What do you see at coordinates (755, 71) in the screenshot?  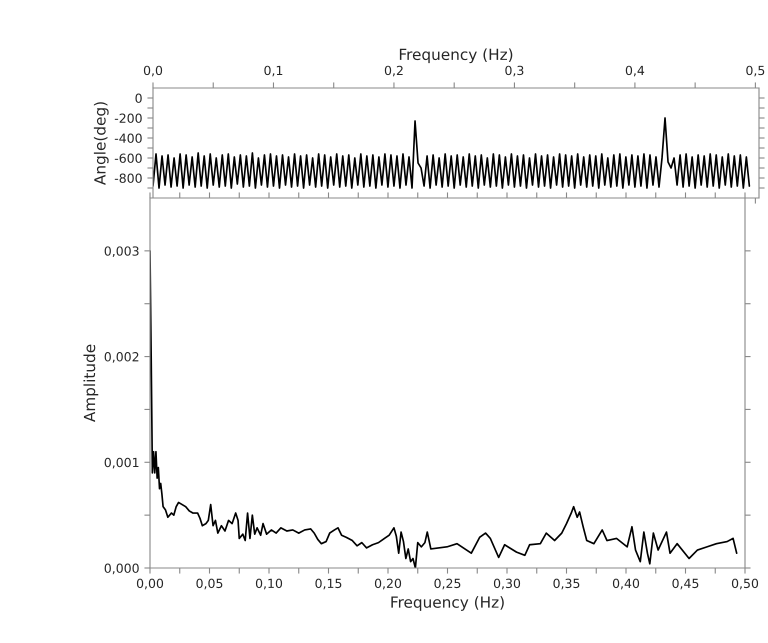 I see `x-tick-label: 0,5` at bounding box center [755, 71].